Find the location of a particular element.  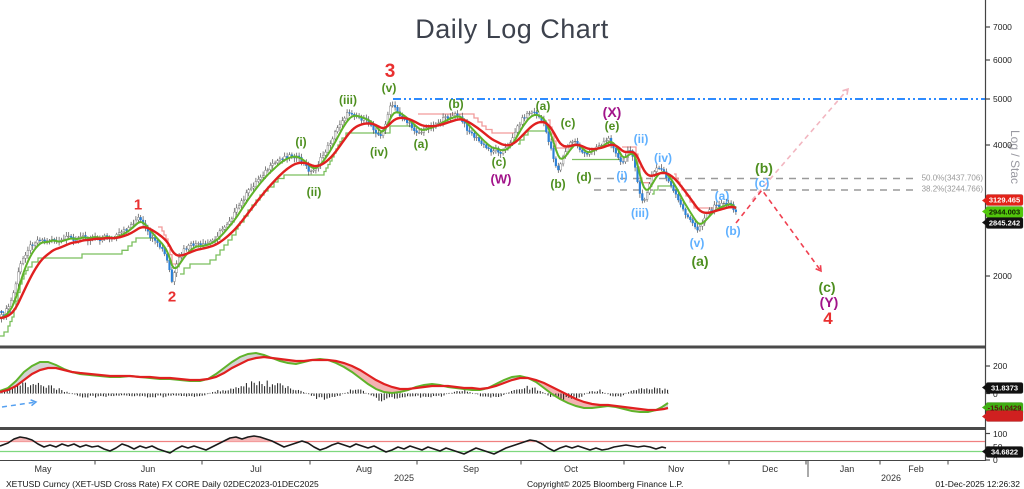

panel-separator is located at coordinates (492, 428).